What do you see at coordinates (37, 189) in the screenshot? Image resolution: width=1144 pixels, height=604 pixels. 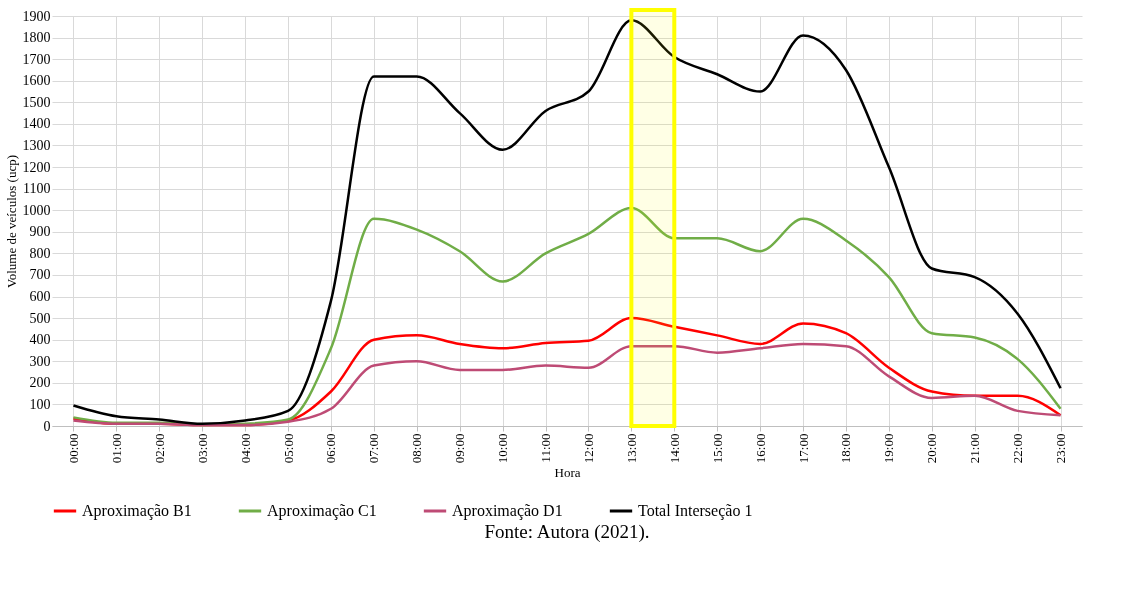 I see `y-tick-label: 1100` at bounding box center [37, 189].